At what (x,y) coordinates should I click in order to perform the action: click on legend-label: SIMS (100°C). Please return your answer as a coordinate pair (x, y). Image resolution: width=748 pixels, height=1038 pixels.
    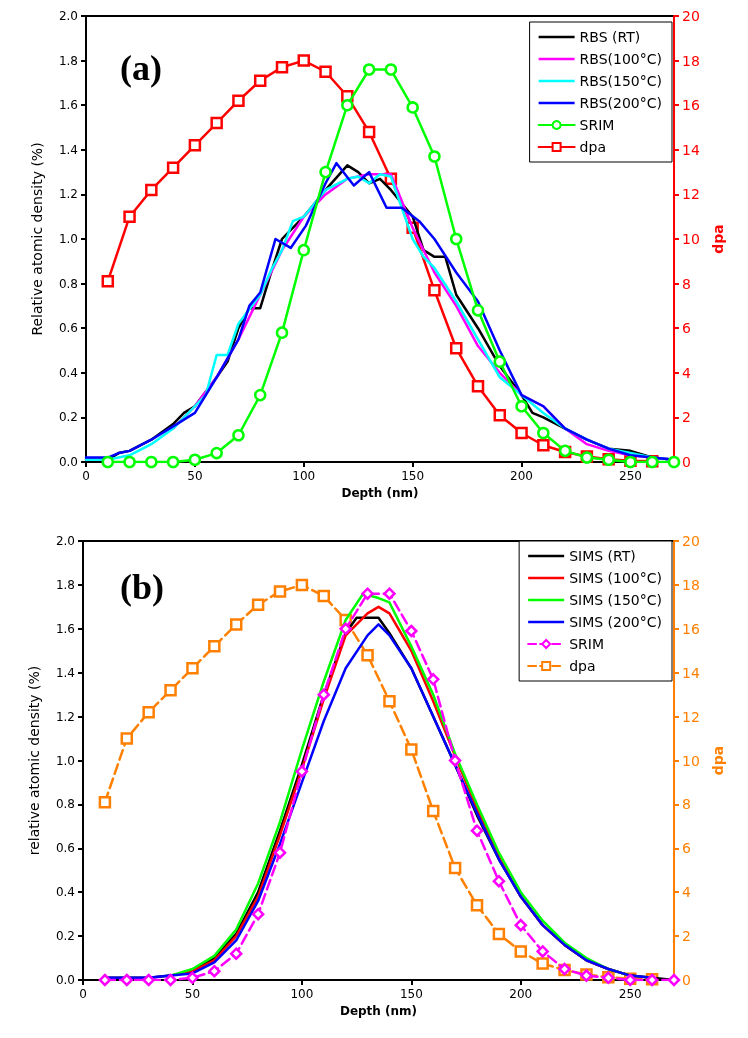
    Looking at the image, I should click on (616, 578).